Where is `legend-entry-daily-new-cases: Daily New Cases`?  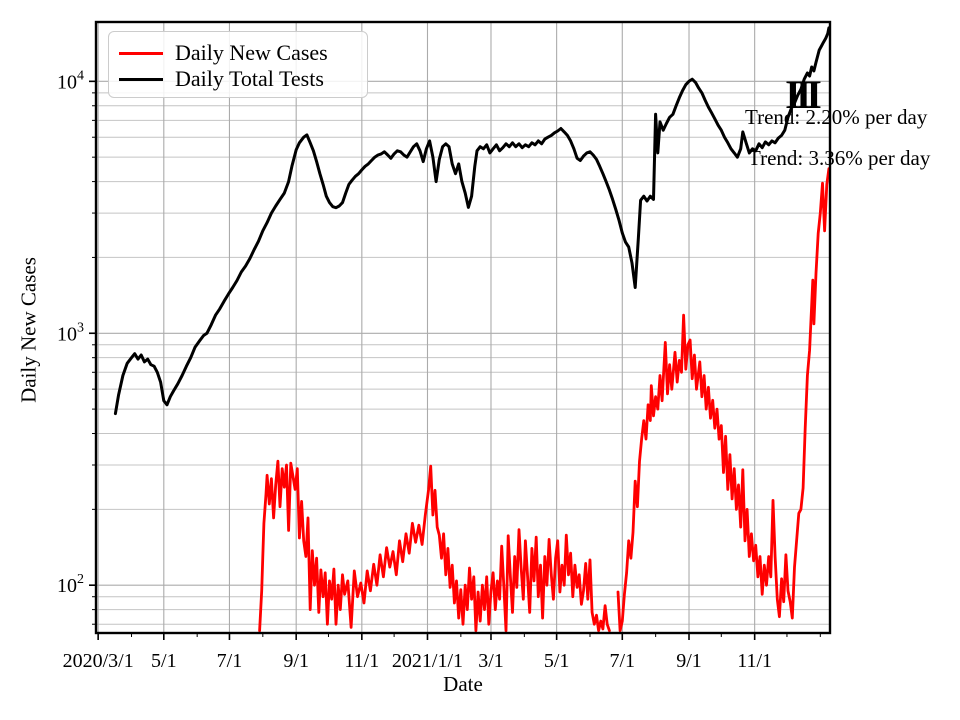 legend-entry-daily-new-cases: Daily New Cases is located at coordinates (243, 53).